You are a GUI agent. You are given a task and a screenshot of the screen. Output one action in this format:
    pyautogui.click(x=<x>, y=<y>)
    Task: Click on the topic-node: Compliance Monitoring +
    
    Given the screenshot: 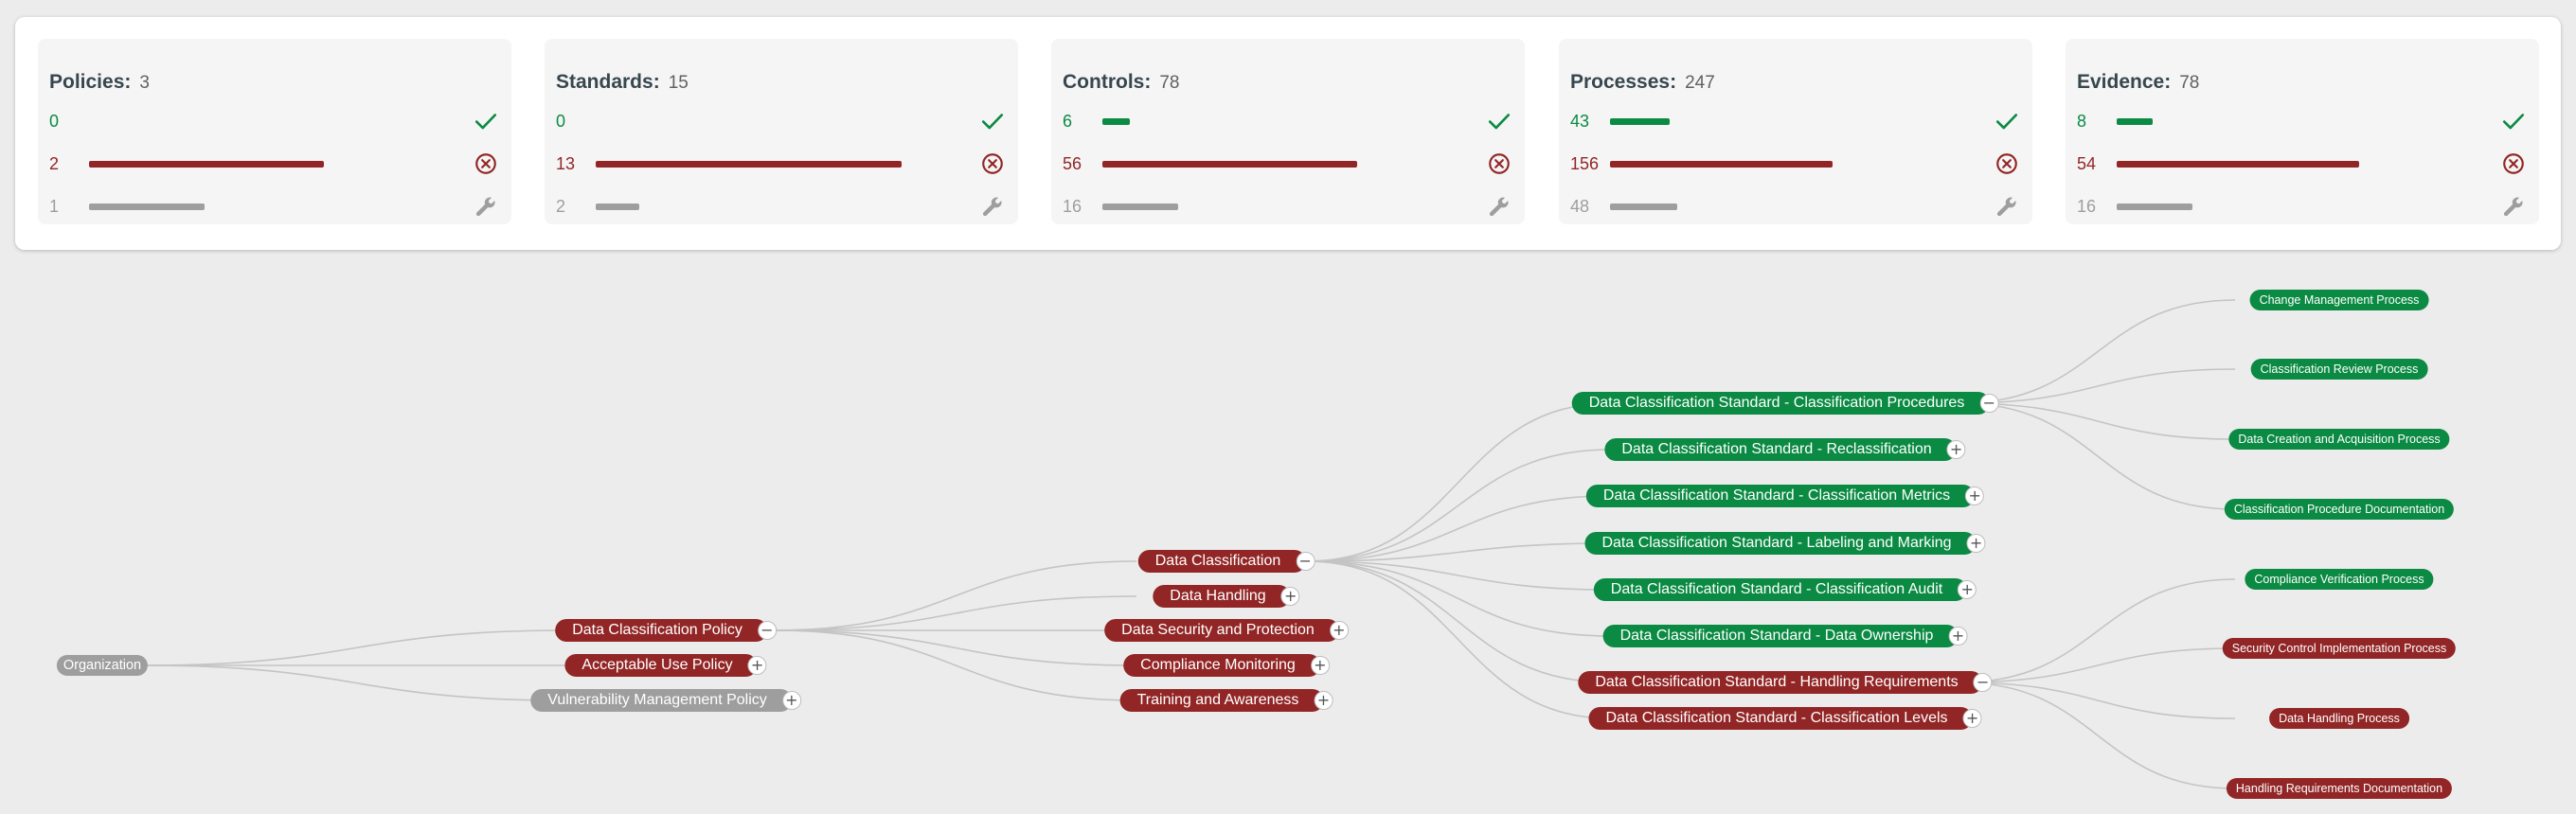 What is the action you would take?
    pyautogui.click(x=1226, y=665)
    